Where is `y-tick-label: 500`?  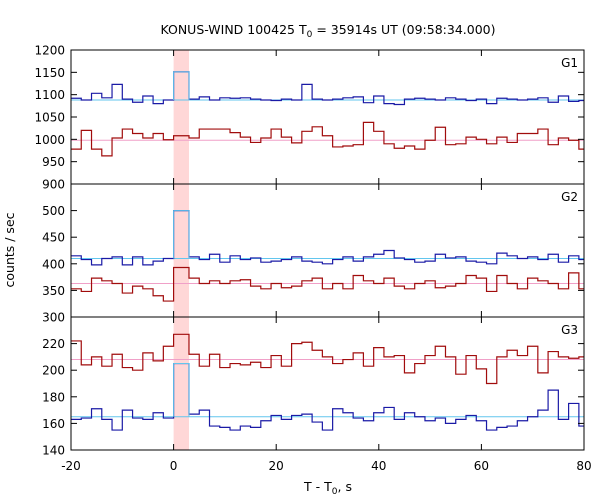 y-tick-label: 500 is located at coordinates (53, 211).